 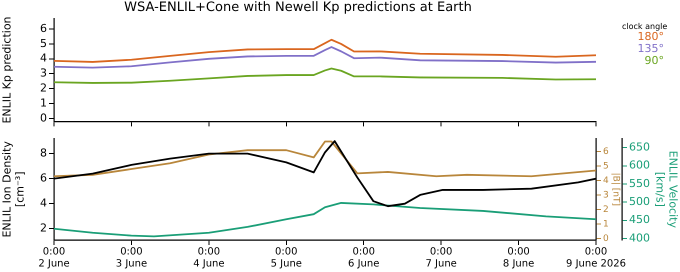 What do you see at coordinates (606, 239) in the screenshot?
I see `y3-tick-label: 0` at bounding box center [606, 239].